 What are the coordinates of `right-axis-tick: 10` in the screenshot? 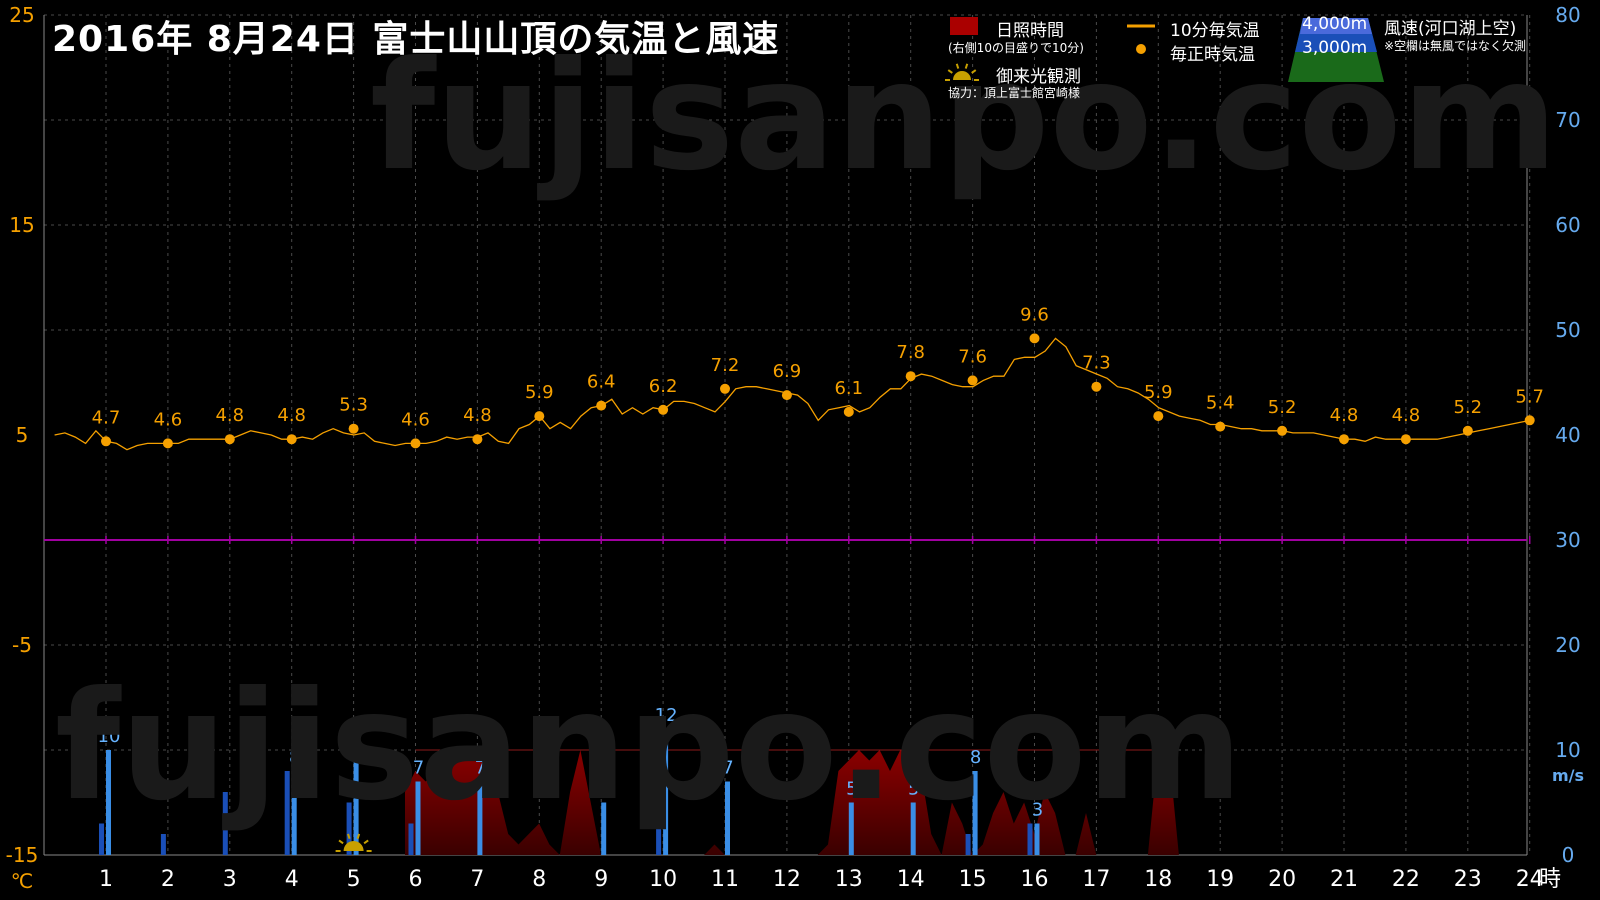 It's located at (1567, 750).